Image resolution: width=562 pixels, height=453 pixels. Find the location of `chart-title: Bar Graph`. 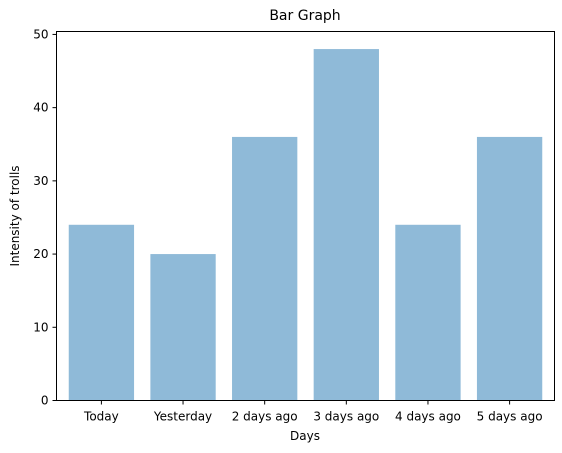

chart-title: Bar Graph is located at coordinates (304, 16).